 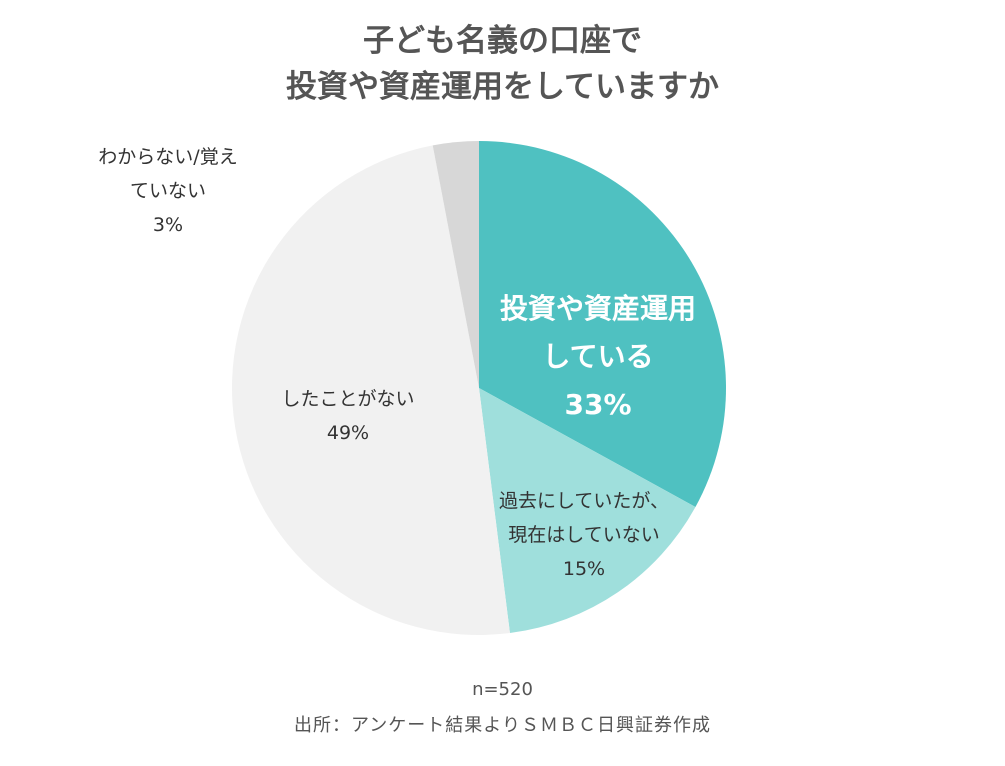 I want to click on slice-label-invested-before-1: 過去にしていたが、, so click(x=584, y=501).